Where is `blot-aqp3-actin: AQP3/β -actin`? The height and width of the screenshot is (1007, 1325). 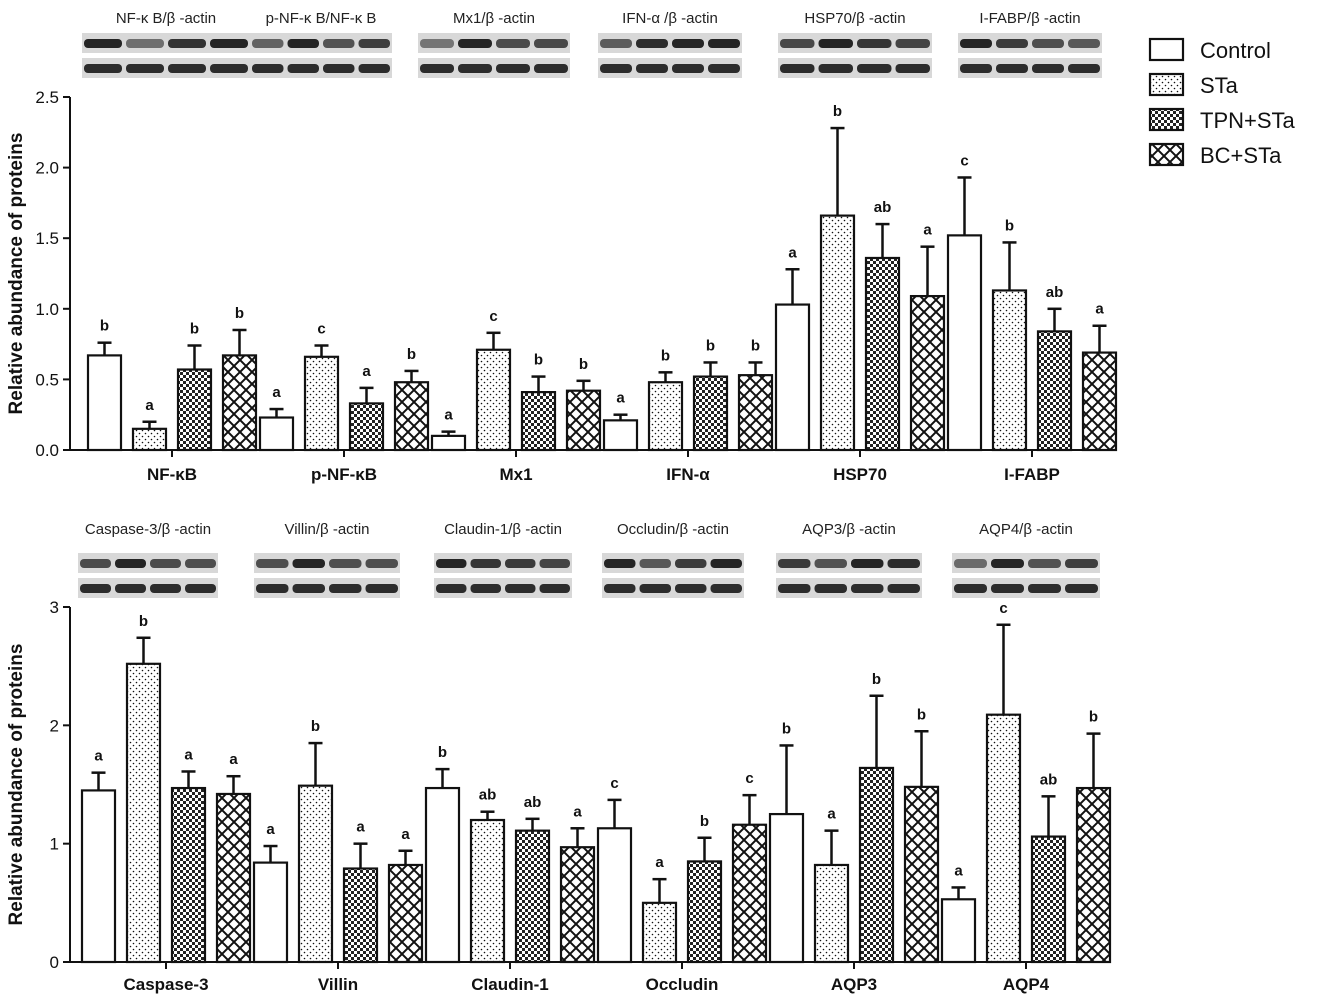 blot-aqp3-actin: AQP3/β -actin is located at coordinates (849, 559).